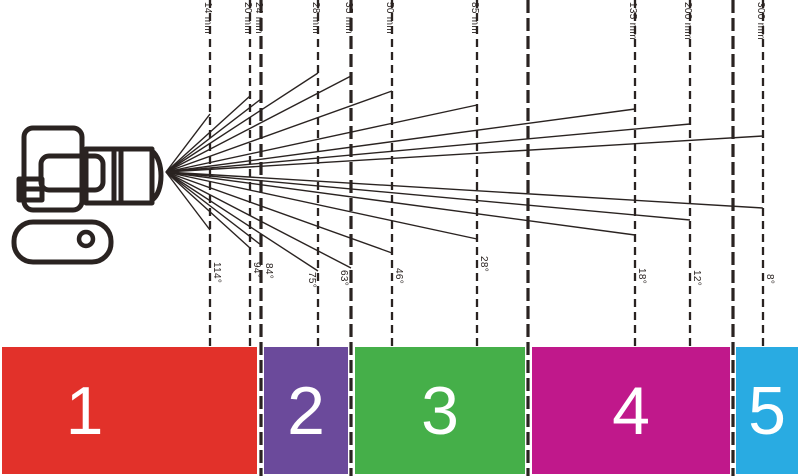 The height and width of the screenshot is (476, 800). I want to click on zone-number: 4, so click(631, 410).